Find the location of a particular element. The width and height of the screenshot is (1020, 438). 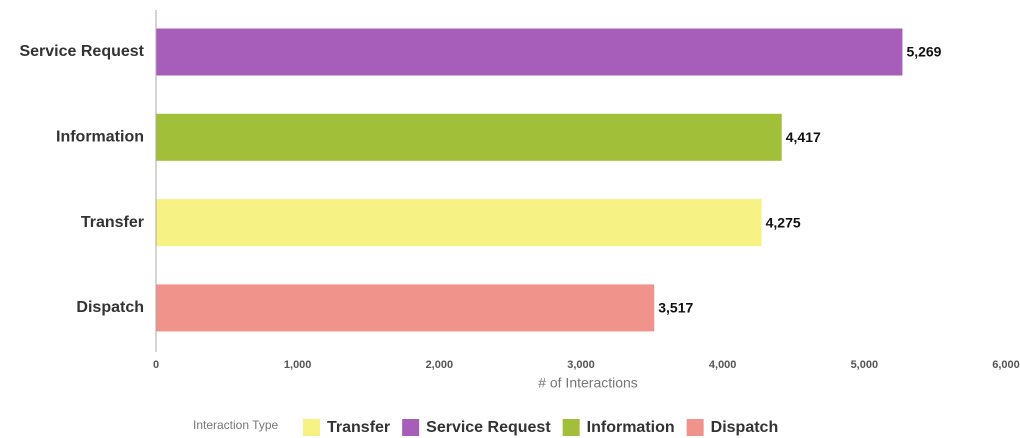

x-tick-label: 5,000 is located at coordinates (865, 365).